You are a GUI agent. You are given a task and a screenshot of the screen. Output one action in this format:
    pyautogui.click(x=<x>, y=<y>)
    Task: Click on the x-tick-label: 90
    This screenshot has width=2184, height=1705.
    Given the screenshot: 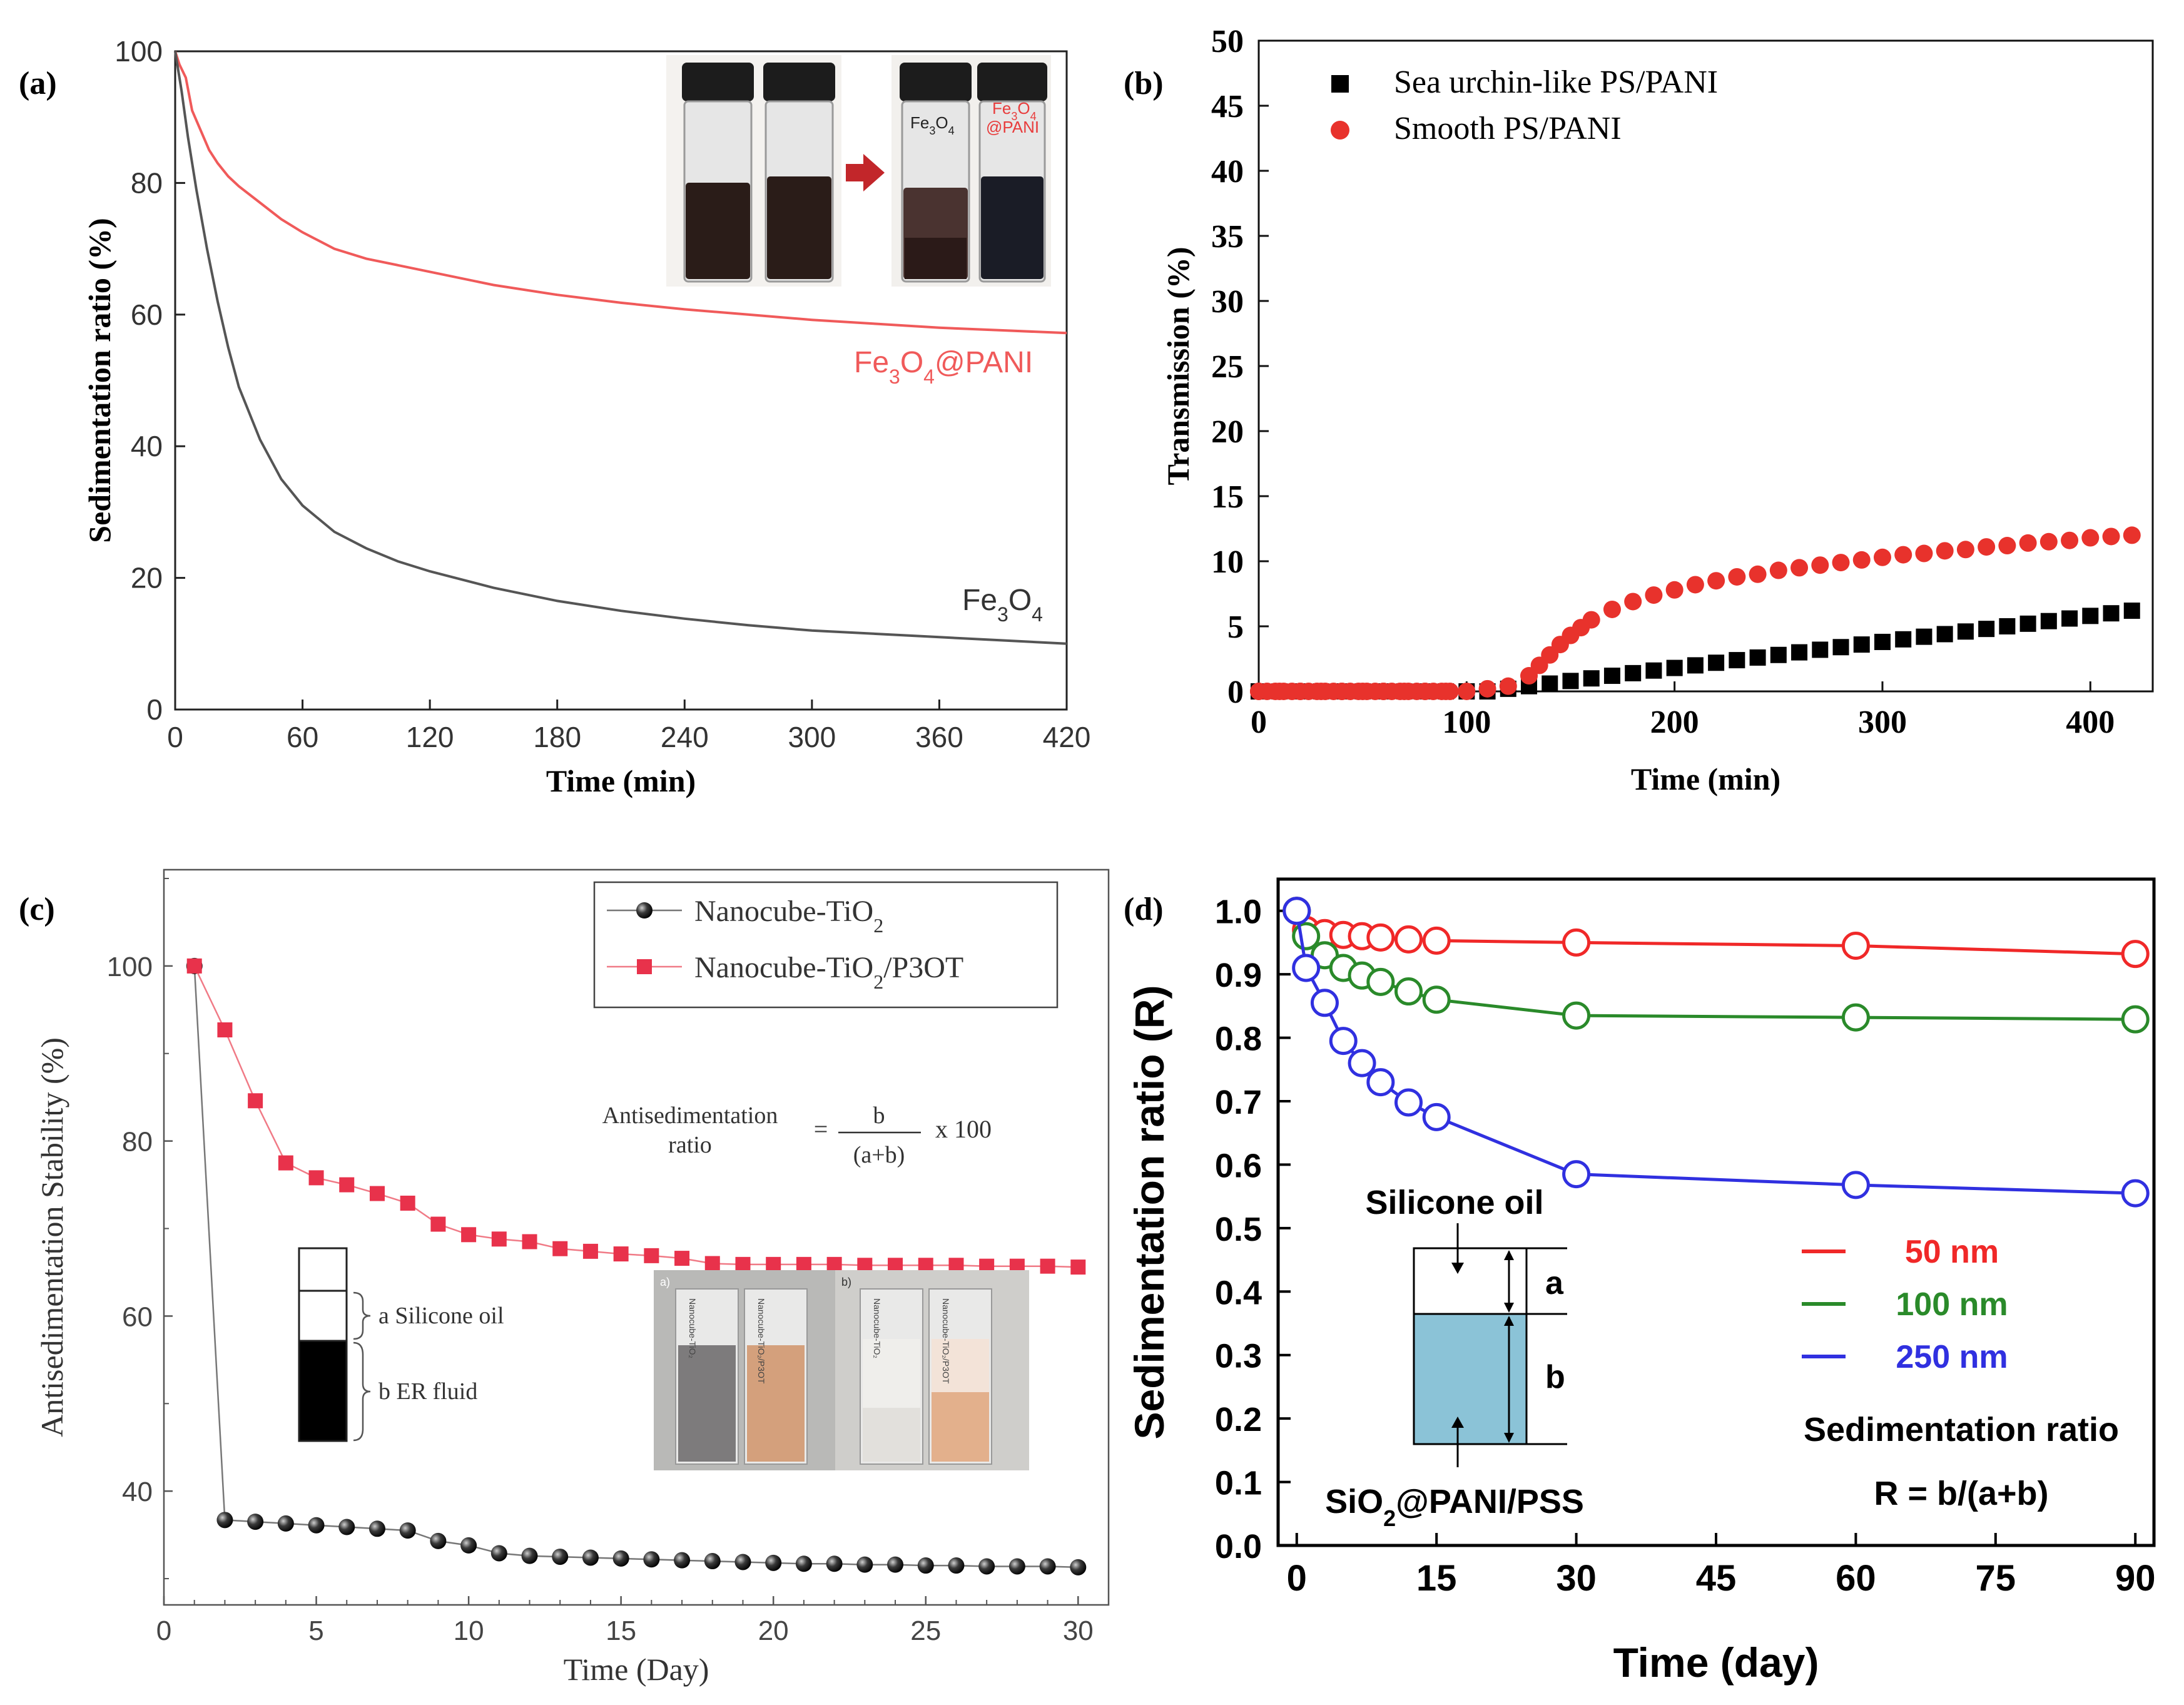 What is the action you would take?
    pyautogui.click(x=2136, y=1578)
    